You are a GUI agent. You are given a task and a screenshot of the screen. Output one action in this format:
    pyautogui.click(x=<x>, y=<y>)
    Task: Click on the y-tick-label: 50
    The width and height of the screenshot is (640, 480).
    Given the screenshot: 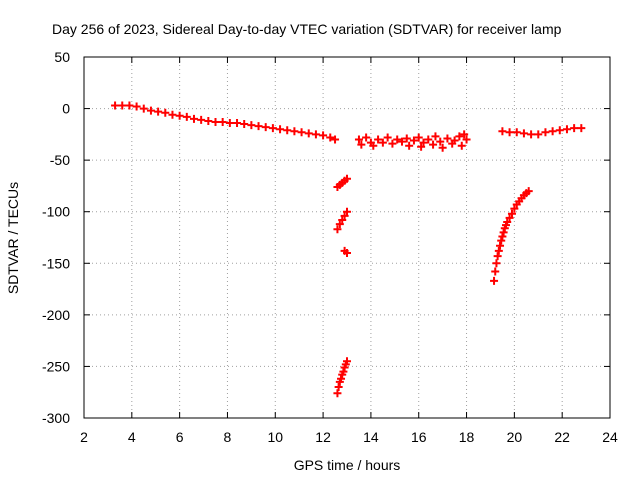 What is the action you would take?
    pyautogui.click(x=62, y=57)
    